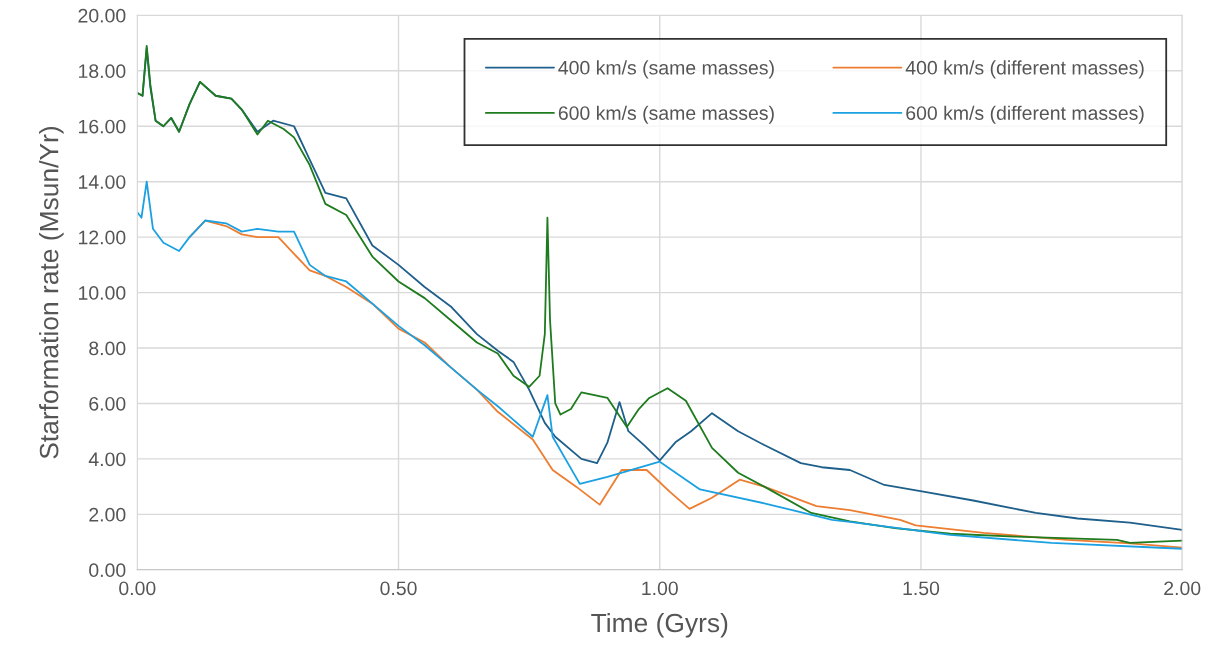 This screenshot has width=1215, height=668. I want to click on x-tick-label: 2.00, so click(1182, 588).